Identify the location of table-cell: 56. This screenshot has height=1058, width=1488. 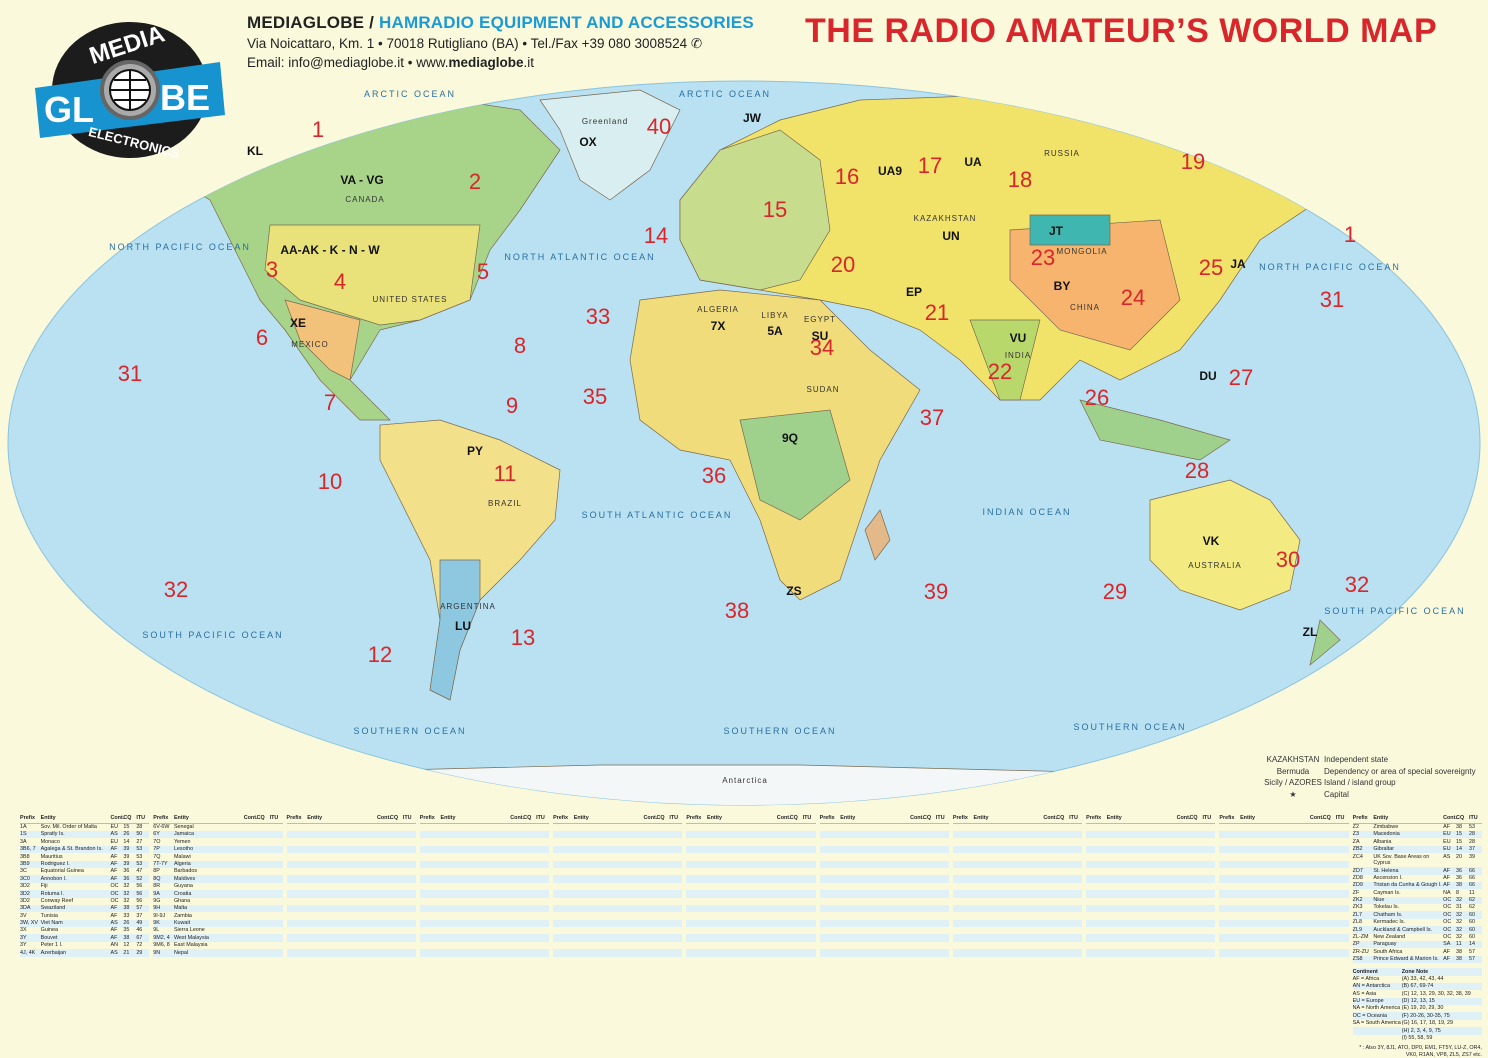
(139, 900).